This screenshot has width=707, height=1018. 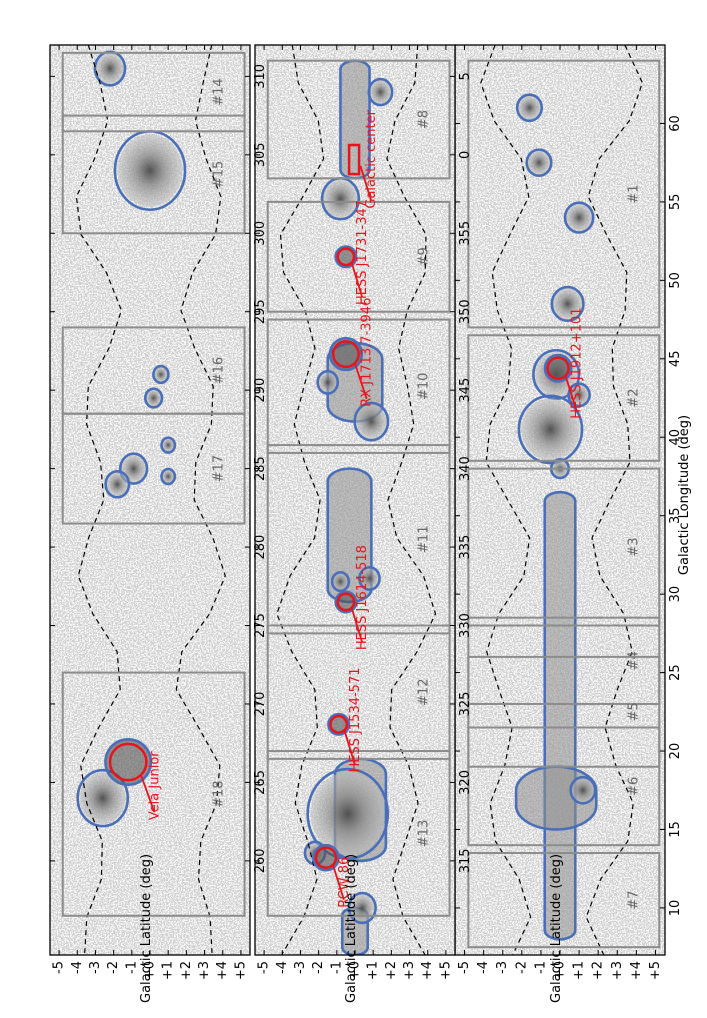 What do you see at coordinates (633, 397) in the screenshot?
I see `roi-label-2: #2` at bounding box center [633, 397].